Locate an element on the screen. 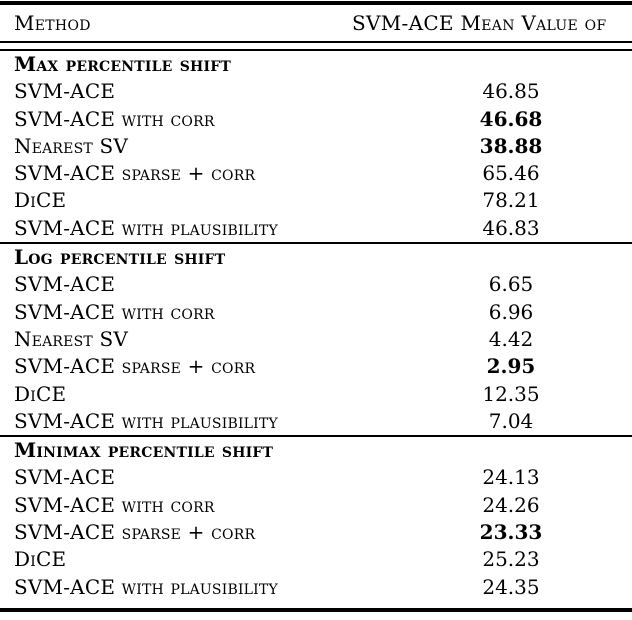 This screenshot has width=632, height=620. table-row: DiCE 12.35 is located at coordinates (316, 394).